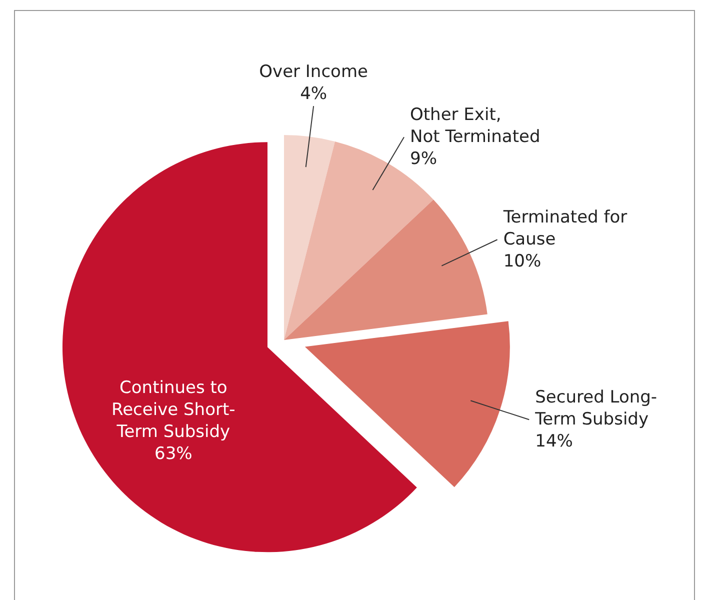 The width and height of the screenshot is (709, 600). What do you see at coordinates (475, 126) in the screenshot?
I see `slice-label: Other Exit, Not Terminated` at bounding box center [475, 126].